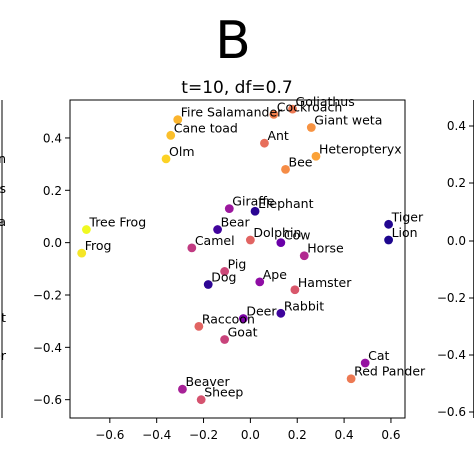 This screenshot has width=474, height=474. Describe the element at coordinates (52, 243) in the screenshot. I see `y-tick-label: 0.0` at that location.